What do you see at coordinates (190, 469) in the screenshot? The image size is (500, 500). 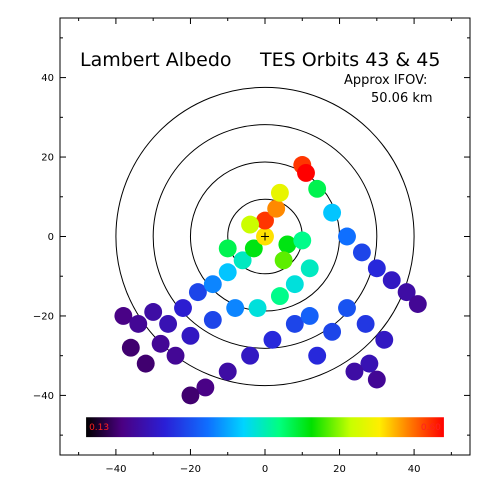 I see `x-tick-label: −20` at bounding box center [190, 469].